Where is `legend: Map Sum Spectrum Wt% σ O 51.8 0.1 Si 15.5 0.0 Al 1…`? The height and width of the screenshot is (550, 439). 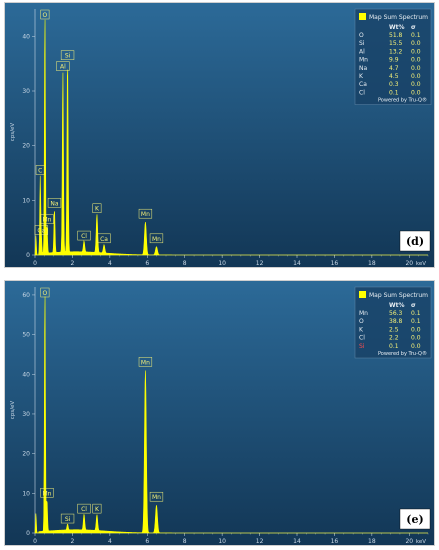
legend: Map Sum Spectrum Wt% σ O 51.8 0.1 Si 15.5 0.0 Al 1… is located at coordinates (393, 56).